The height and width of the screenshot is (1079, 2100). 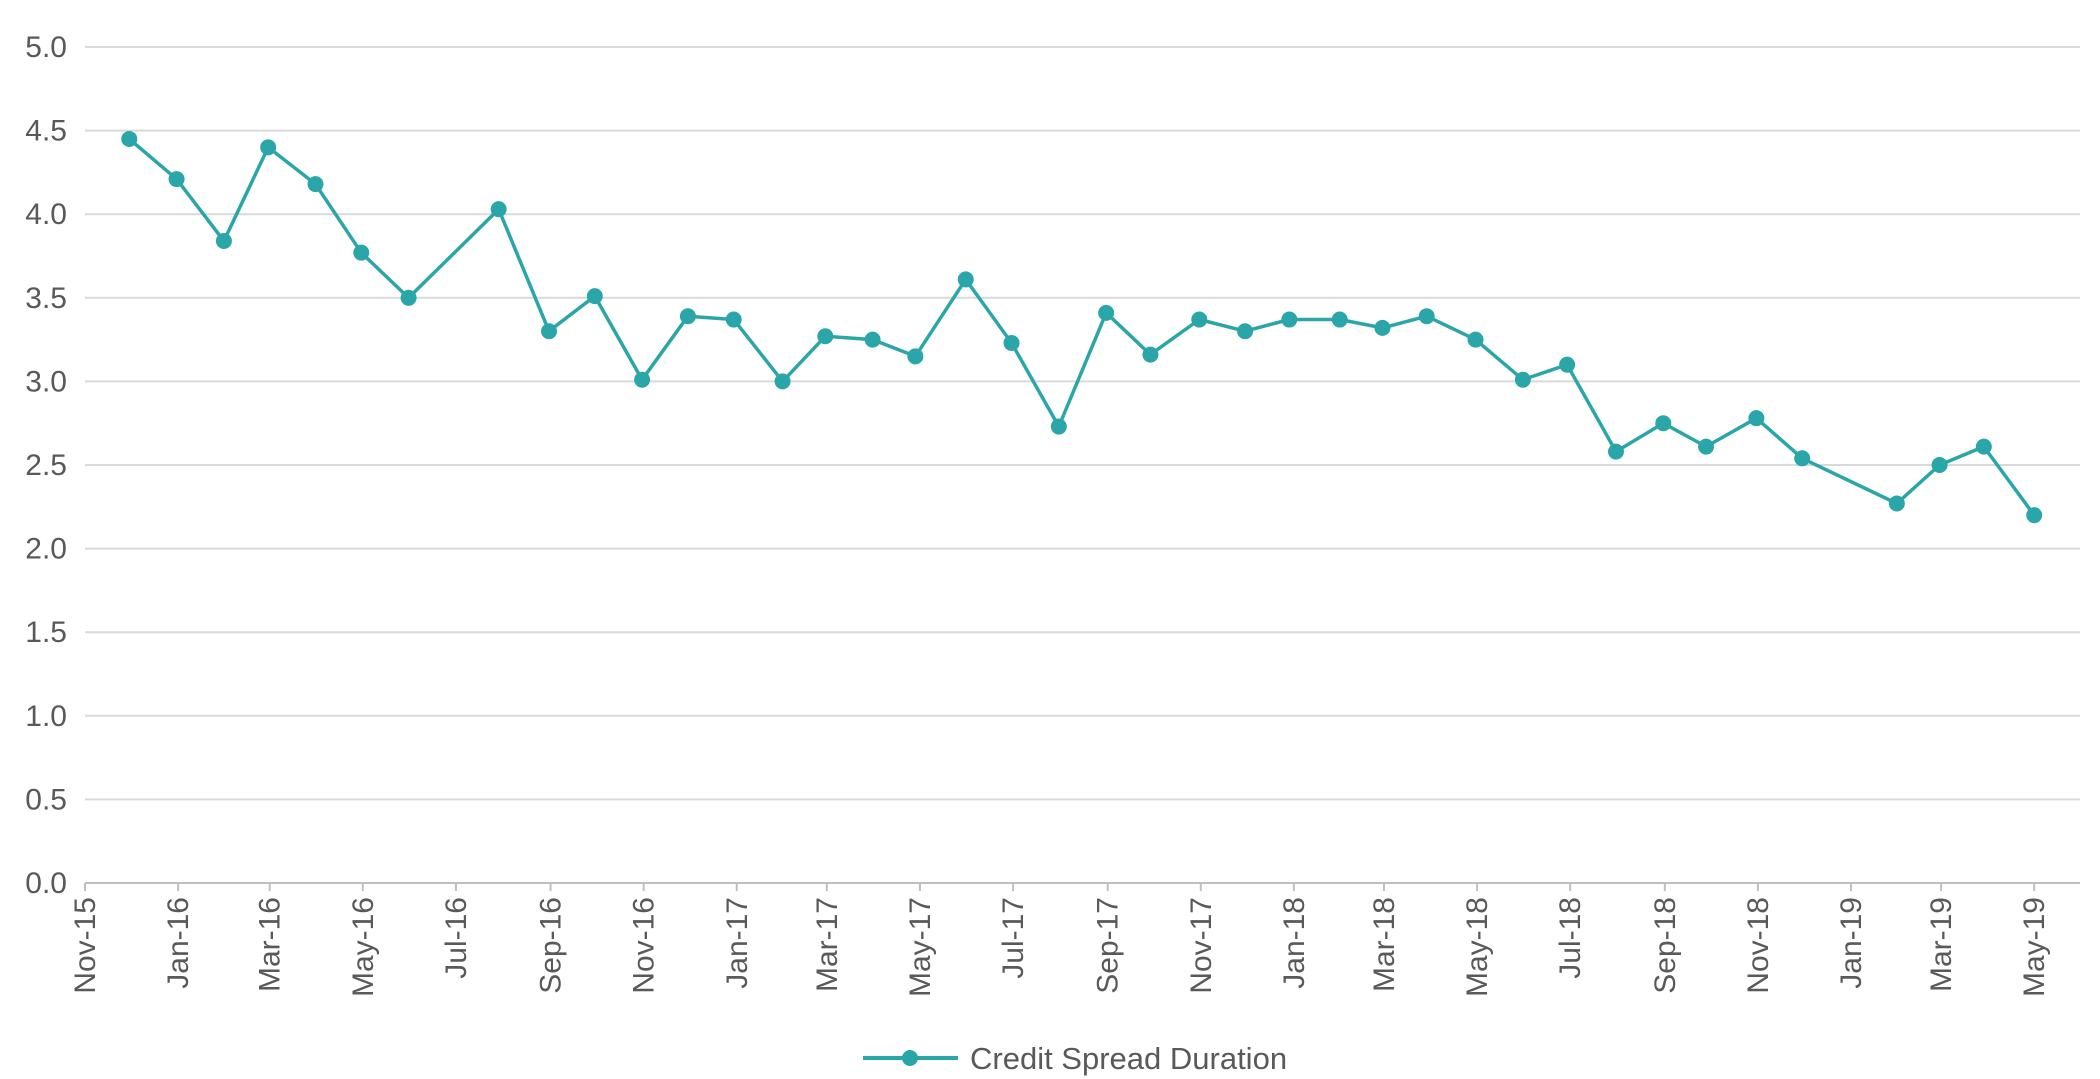 What do you see at coordinates (1477, 947) in the screenshot?
I see `x-tick-label: May-18` at bounding box center [1477, 947].